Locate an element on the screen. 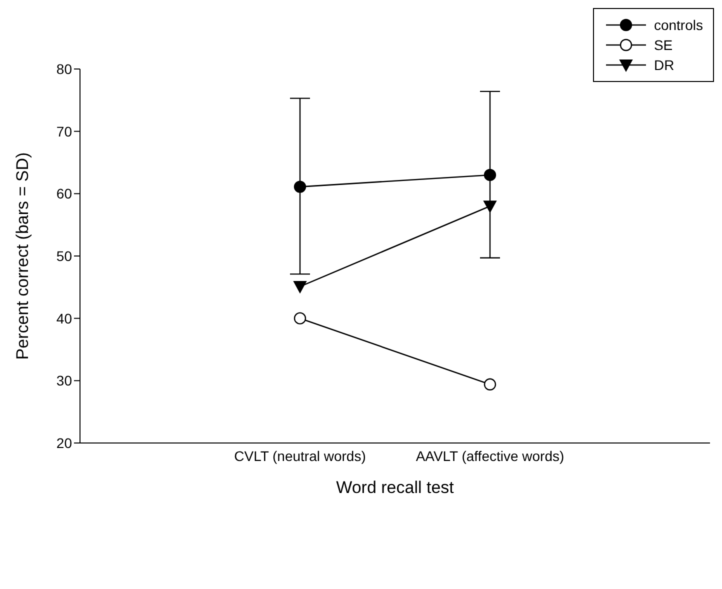 This screenshot has width=722, height=589. y-tick-label: 80 is located at coordinates (64, 68).